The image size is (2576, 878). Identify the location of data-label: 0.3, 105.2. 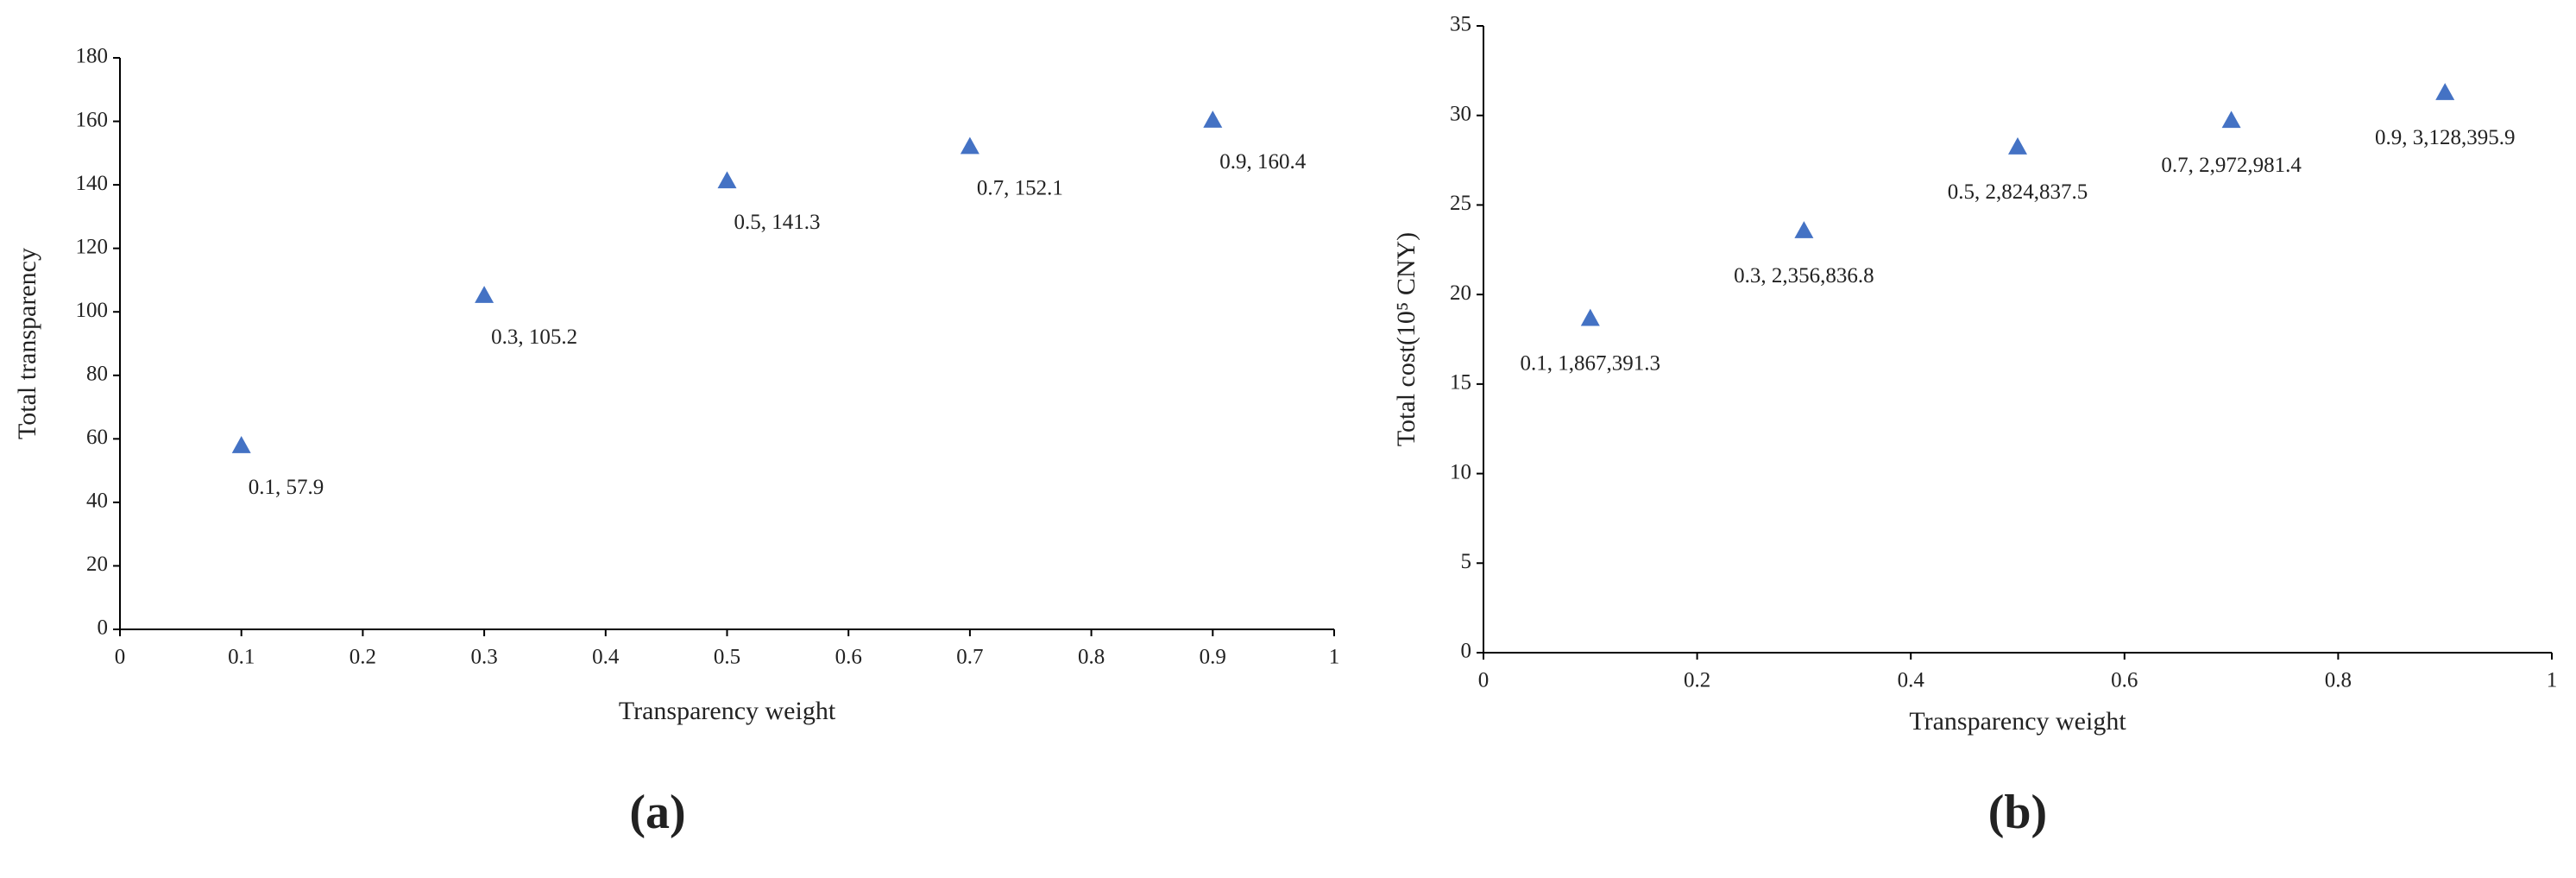
(534, 337).